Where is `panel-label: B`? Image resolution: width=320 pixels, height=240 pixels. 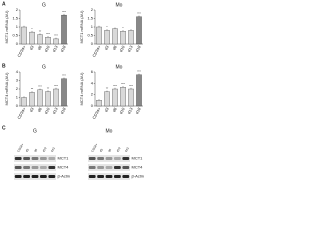 panel-label: B is located at coordinates (4, 66).